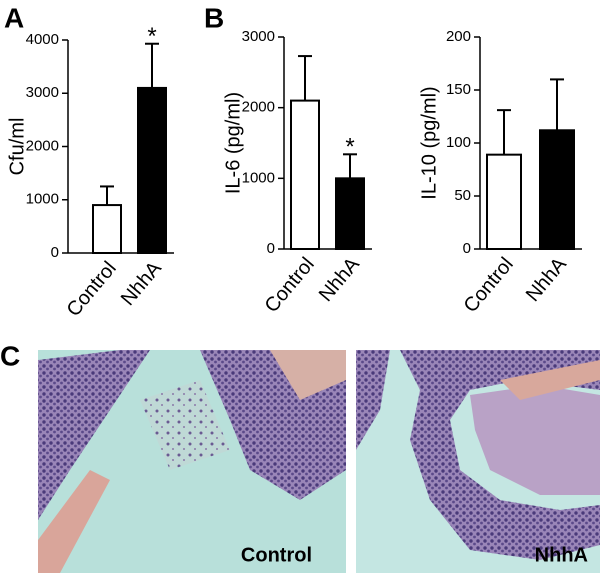 The image size is (600, 573). I want to click on image-label: Control, so click(276, 555).